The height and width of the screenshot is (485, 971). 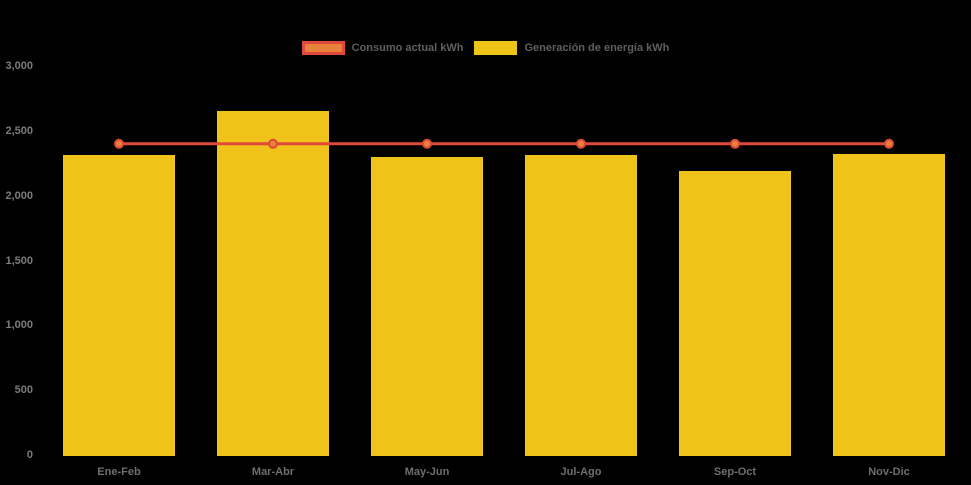 I want to click on line-point-may-jun, so click(x=427, y=143).